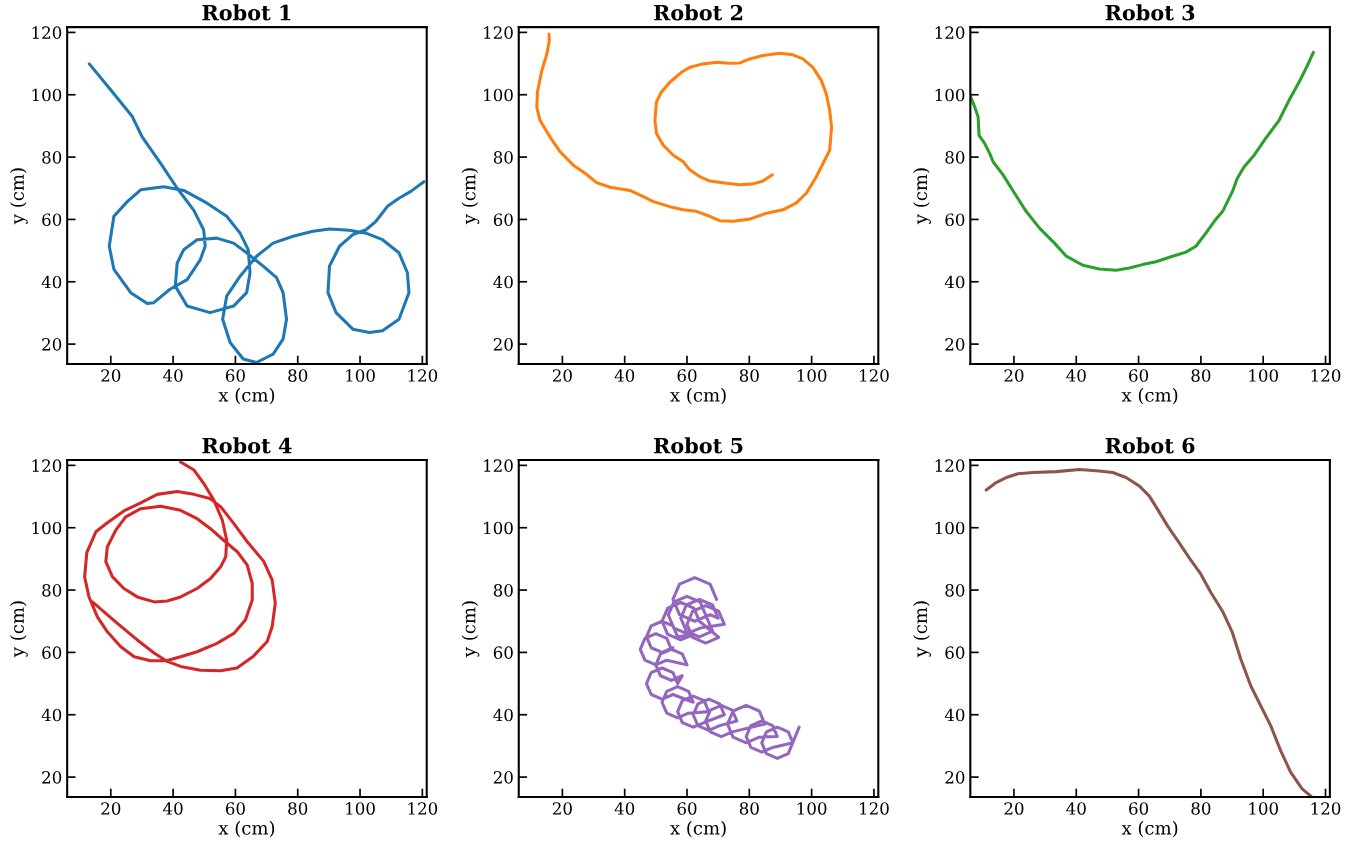  I want to click on chart-title: Robot 5, so click(698, 445).